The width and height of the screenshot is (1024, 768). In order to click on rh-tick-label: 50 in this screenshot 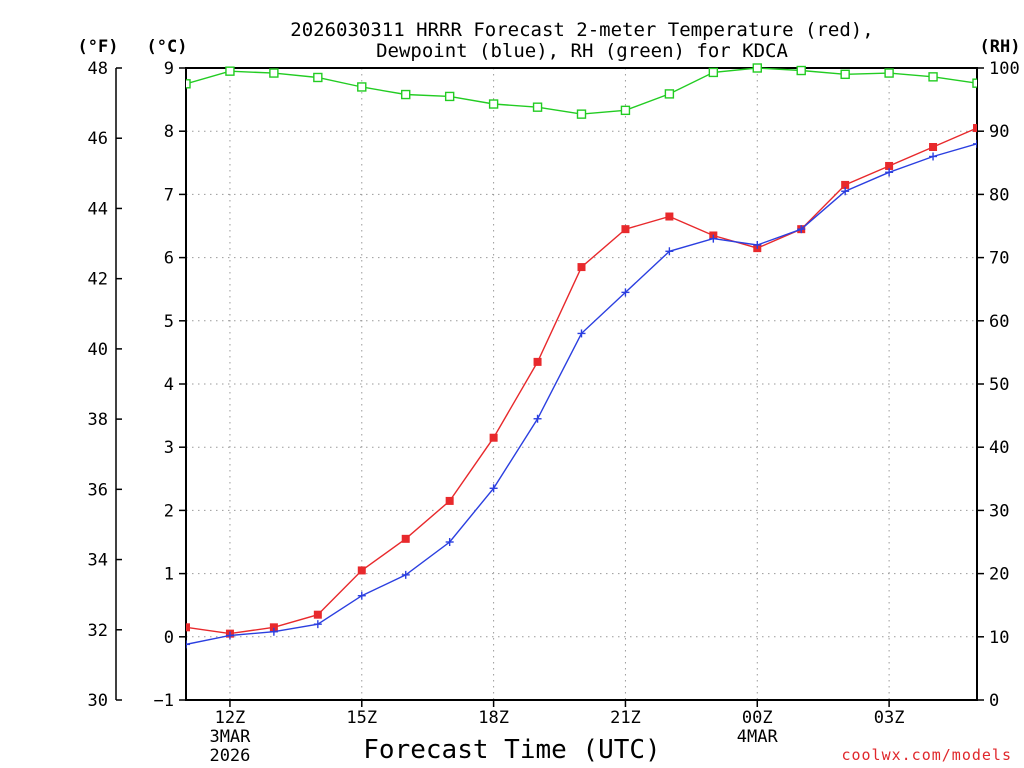, I will do `click(999, 385)`.